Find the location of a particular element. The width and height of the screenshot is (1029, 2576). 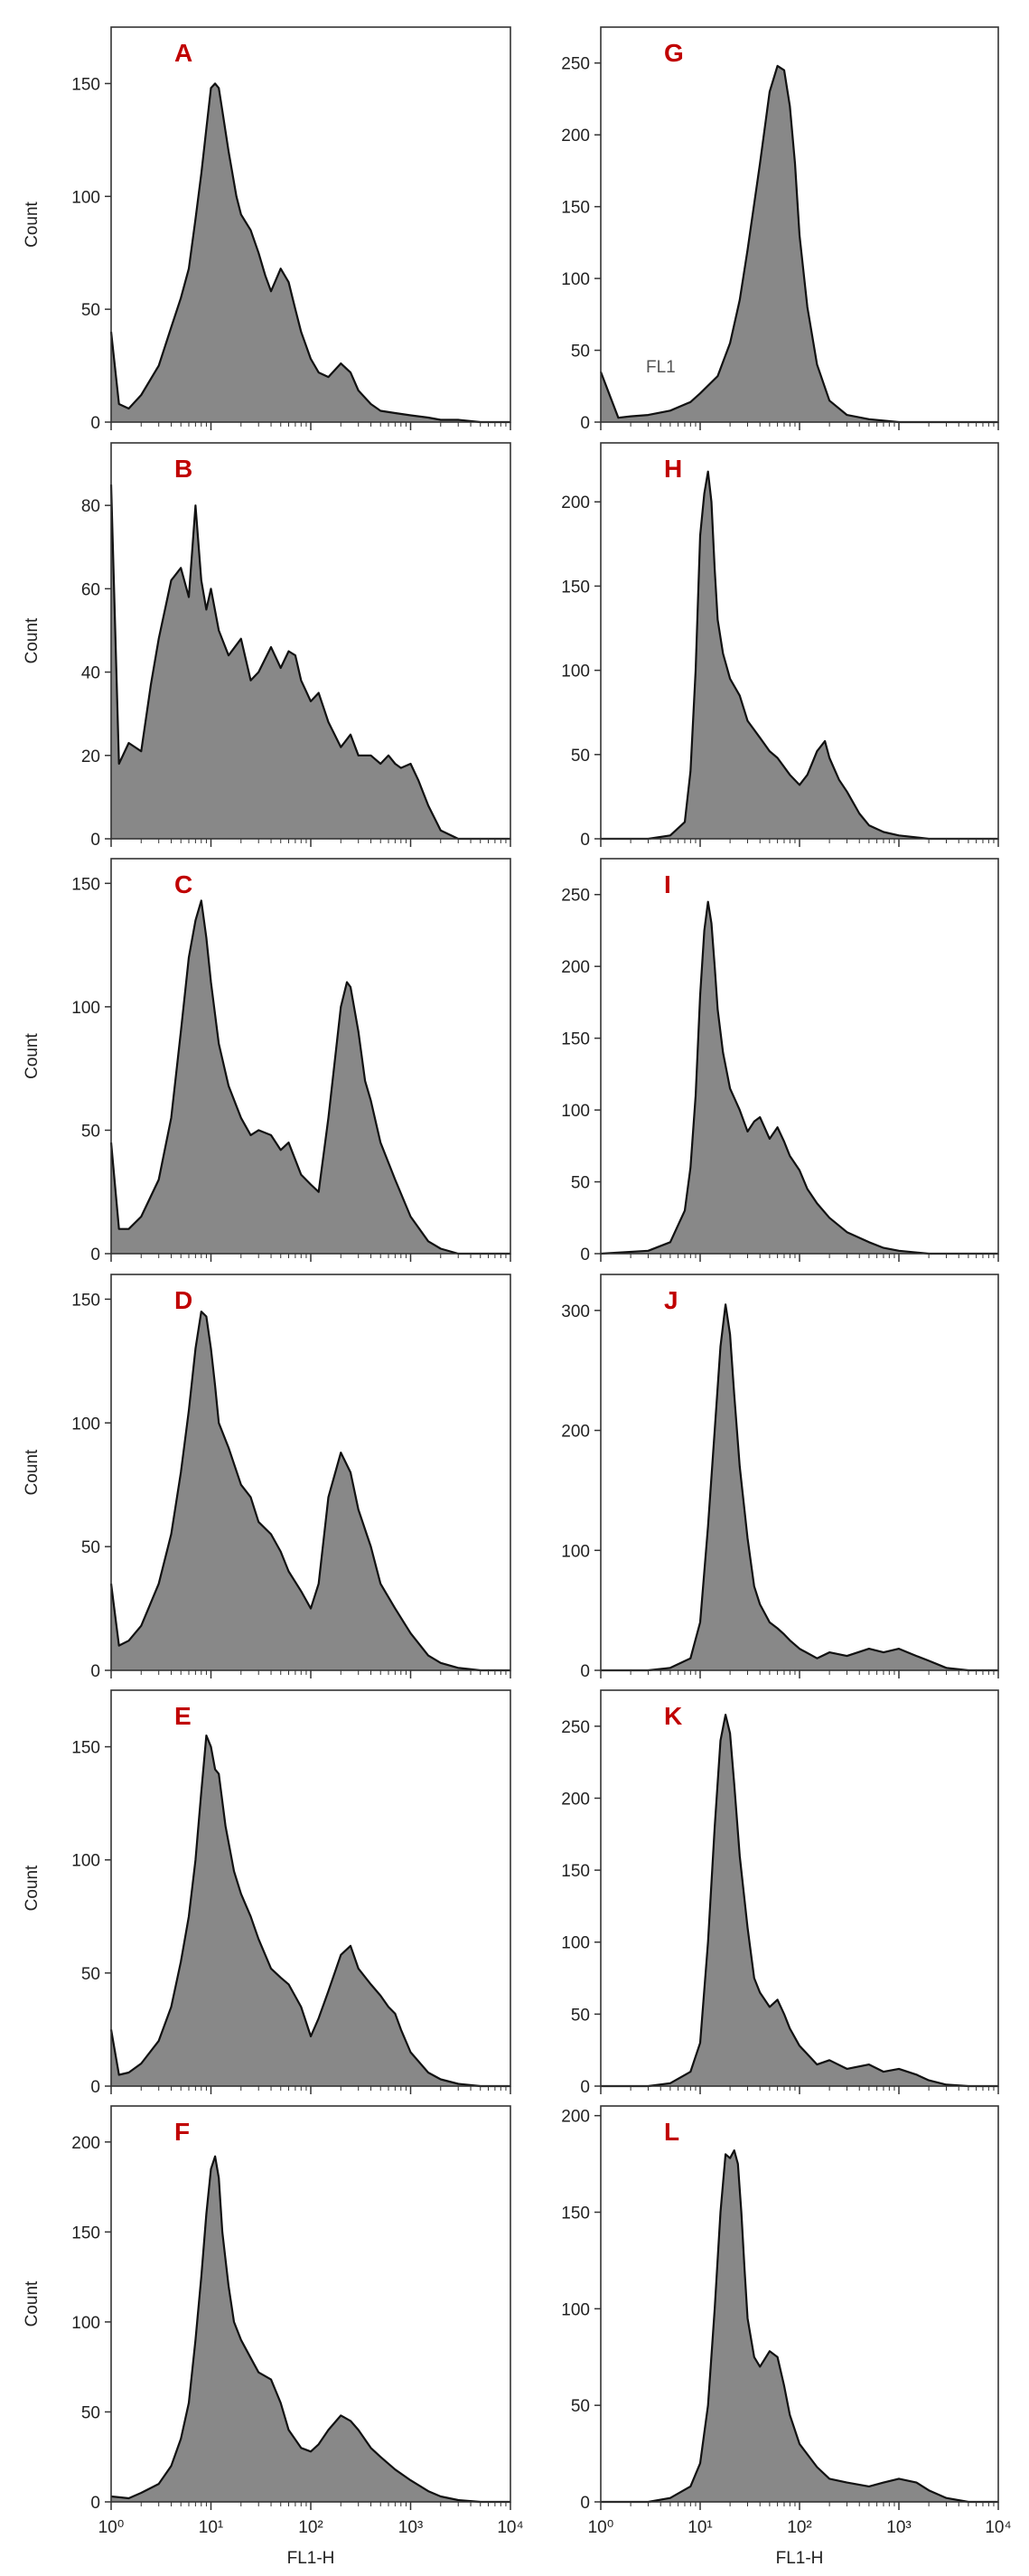

histogram-panel-k: 0 50 100 150 200 250 K is located at coordinates (780, 1893).